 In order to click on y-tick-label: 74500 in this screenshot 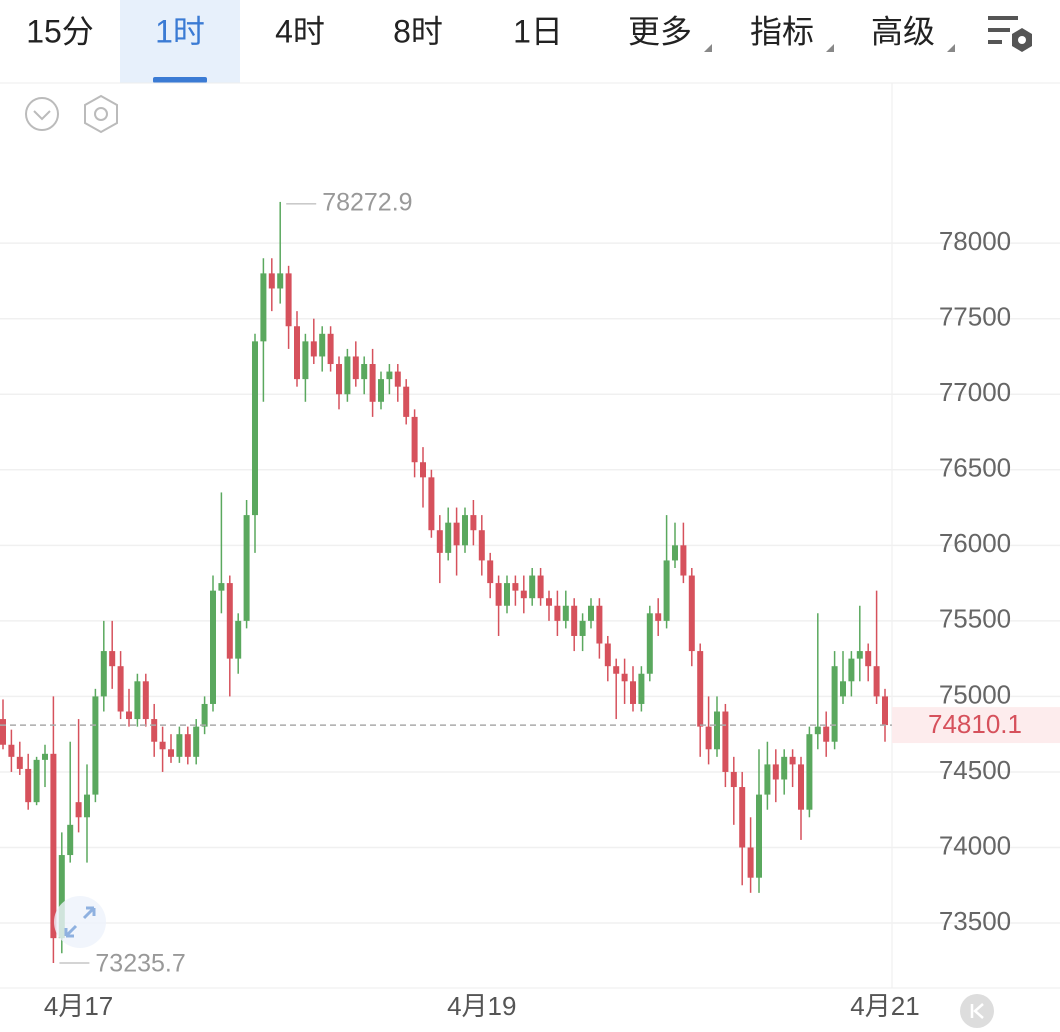, I will do `click(975, 770)`.